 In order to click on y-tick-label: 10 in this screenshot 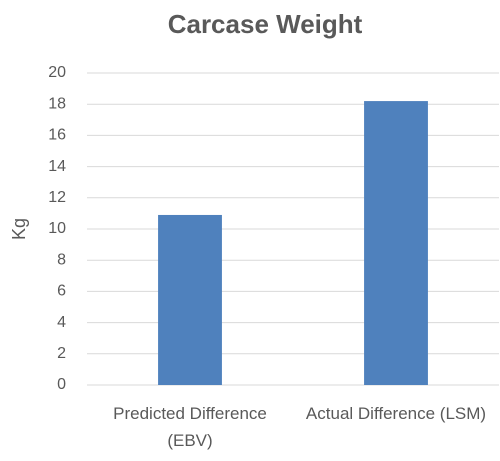, I will do `click(57, 228)`.